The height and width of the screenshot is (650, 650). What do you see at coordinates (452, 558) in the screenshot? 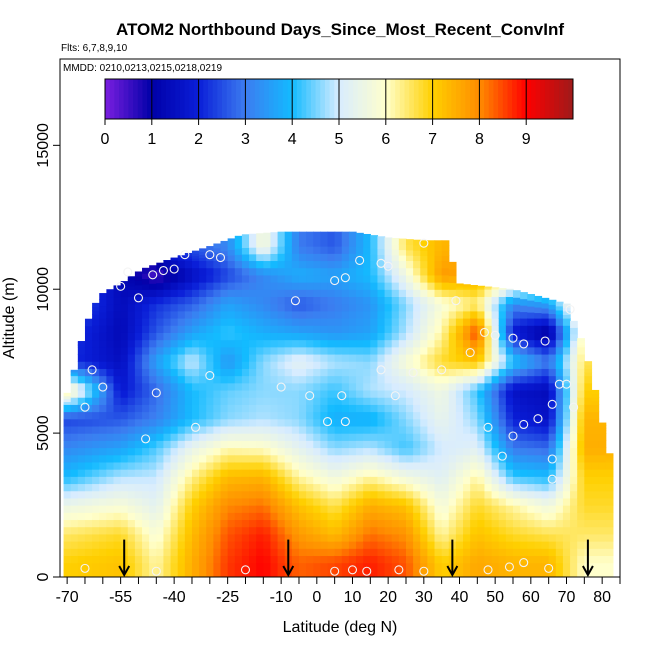
I see `profile-arrow` at bounding box center [452, 558].